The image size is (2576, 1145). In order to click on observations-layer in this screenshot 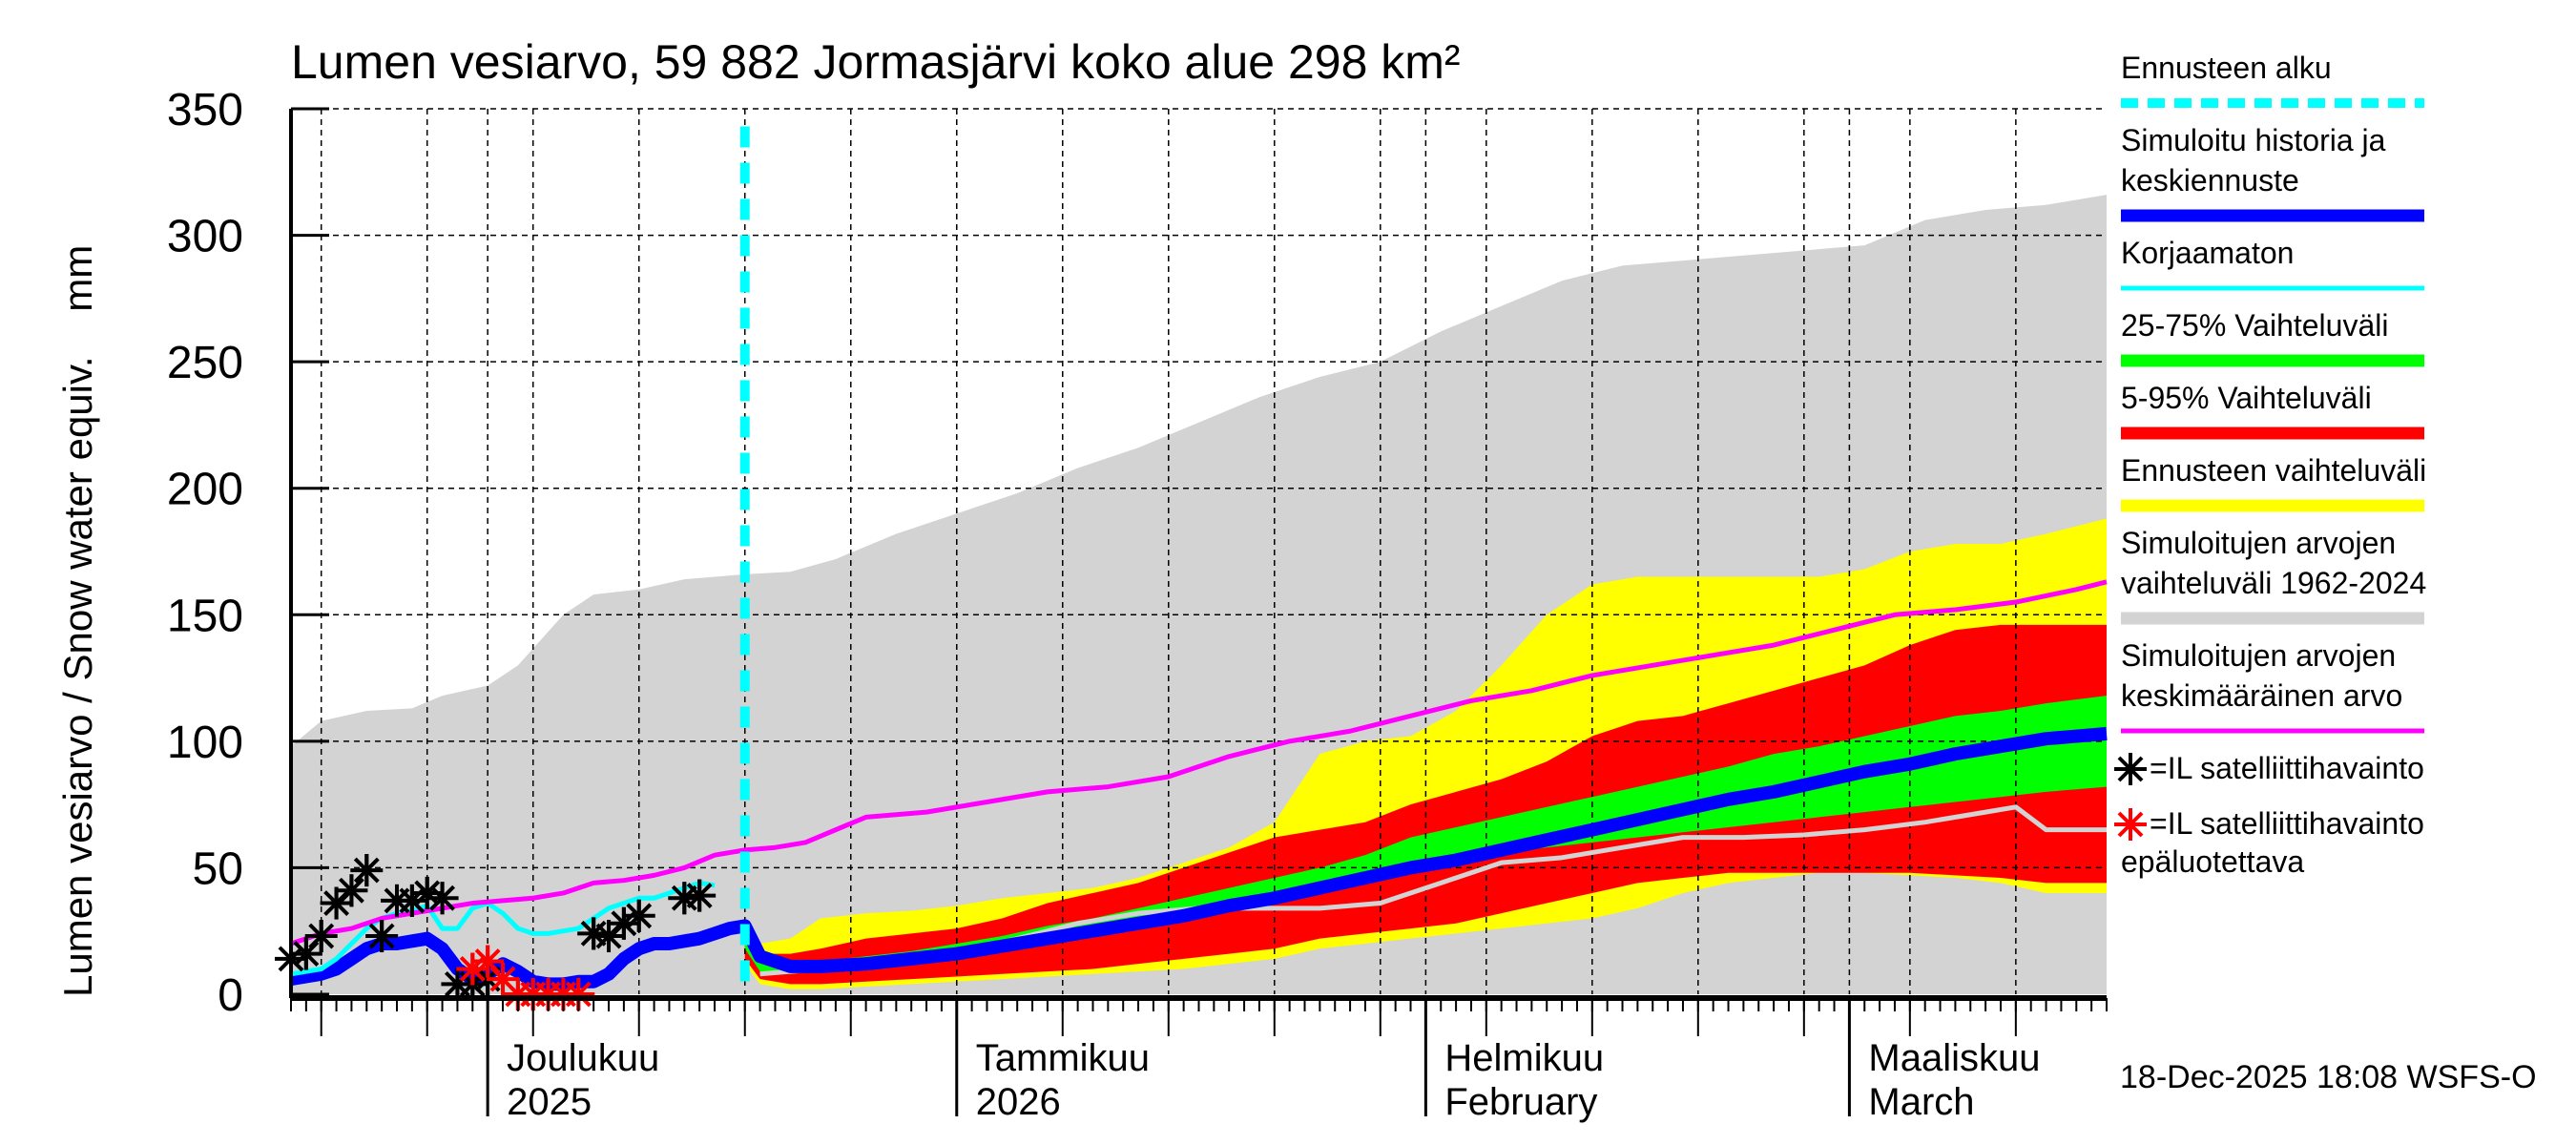, I will do `click(496, 932)`.